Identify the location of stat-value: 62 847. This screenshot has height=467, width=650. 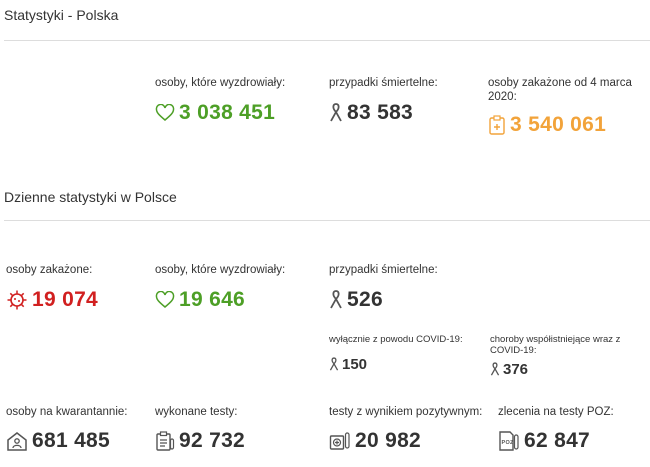
(557, 440).